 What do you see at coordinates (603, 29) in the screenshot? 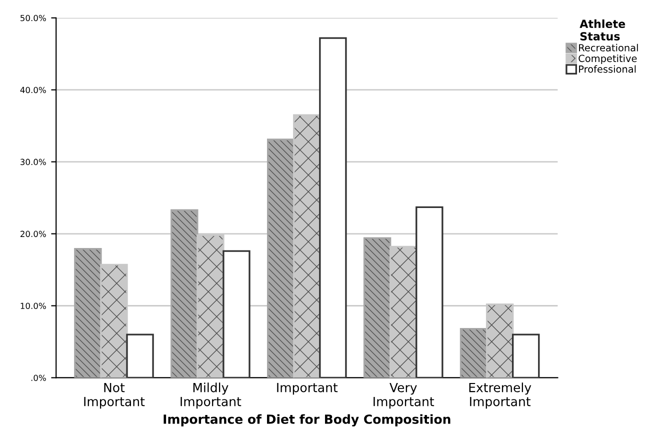
I see `legend-title: Athlete Status` at bounding box center [603, 29].